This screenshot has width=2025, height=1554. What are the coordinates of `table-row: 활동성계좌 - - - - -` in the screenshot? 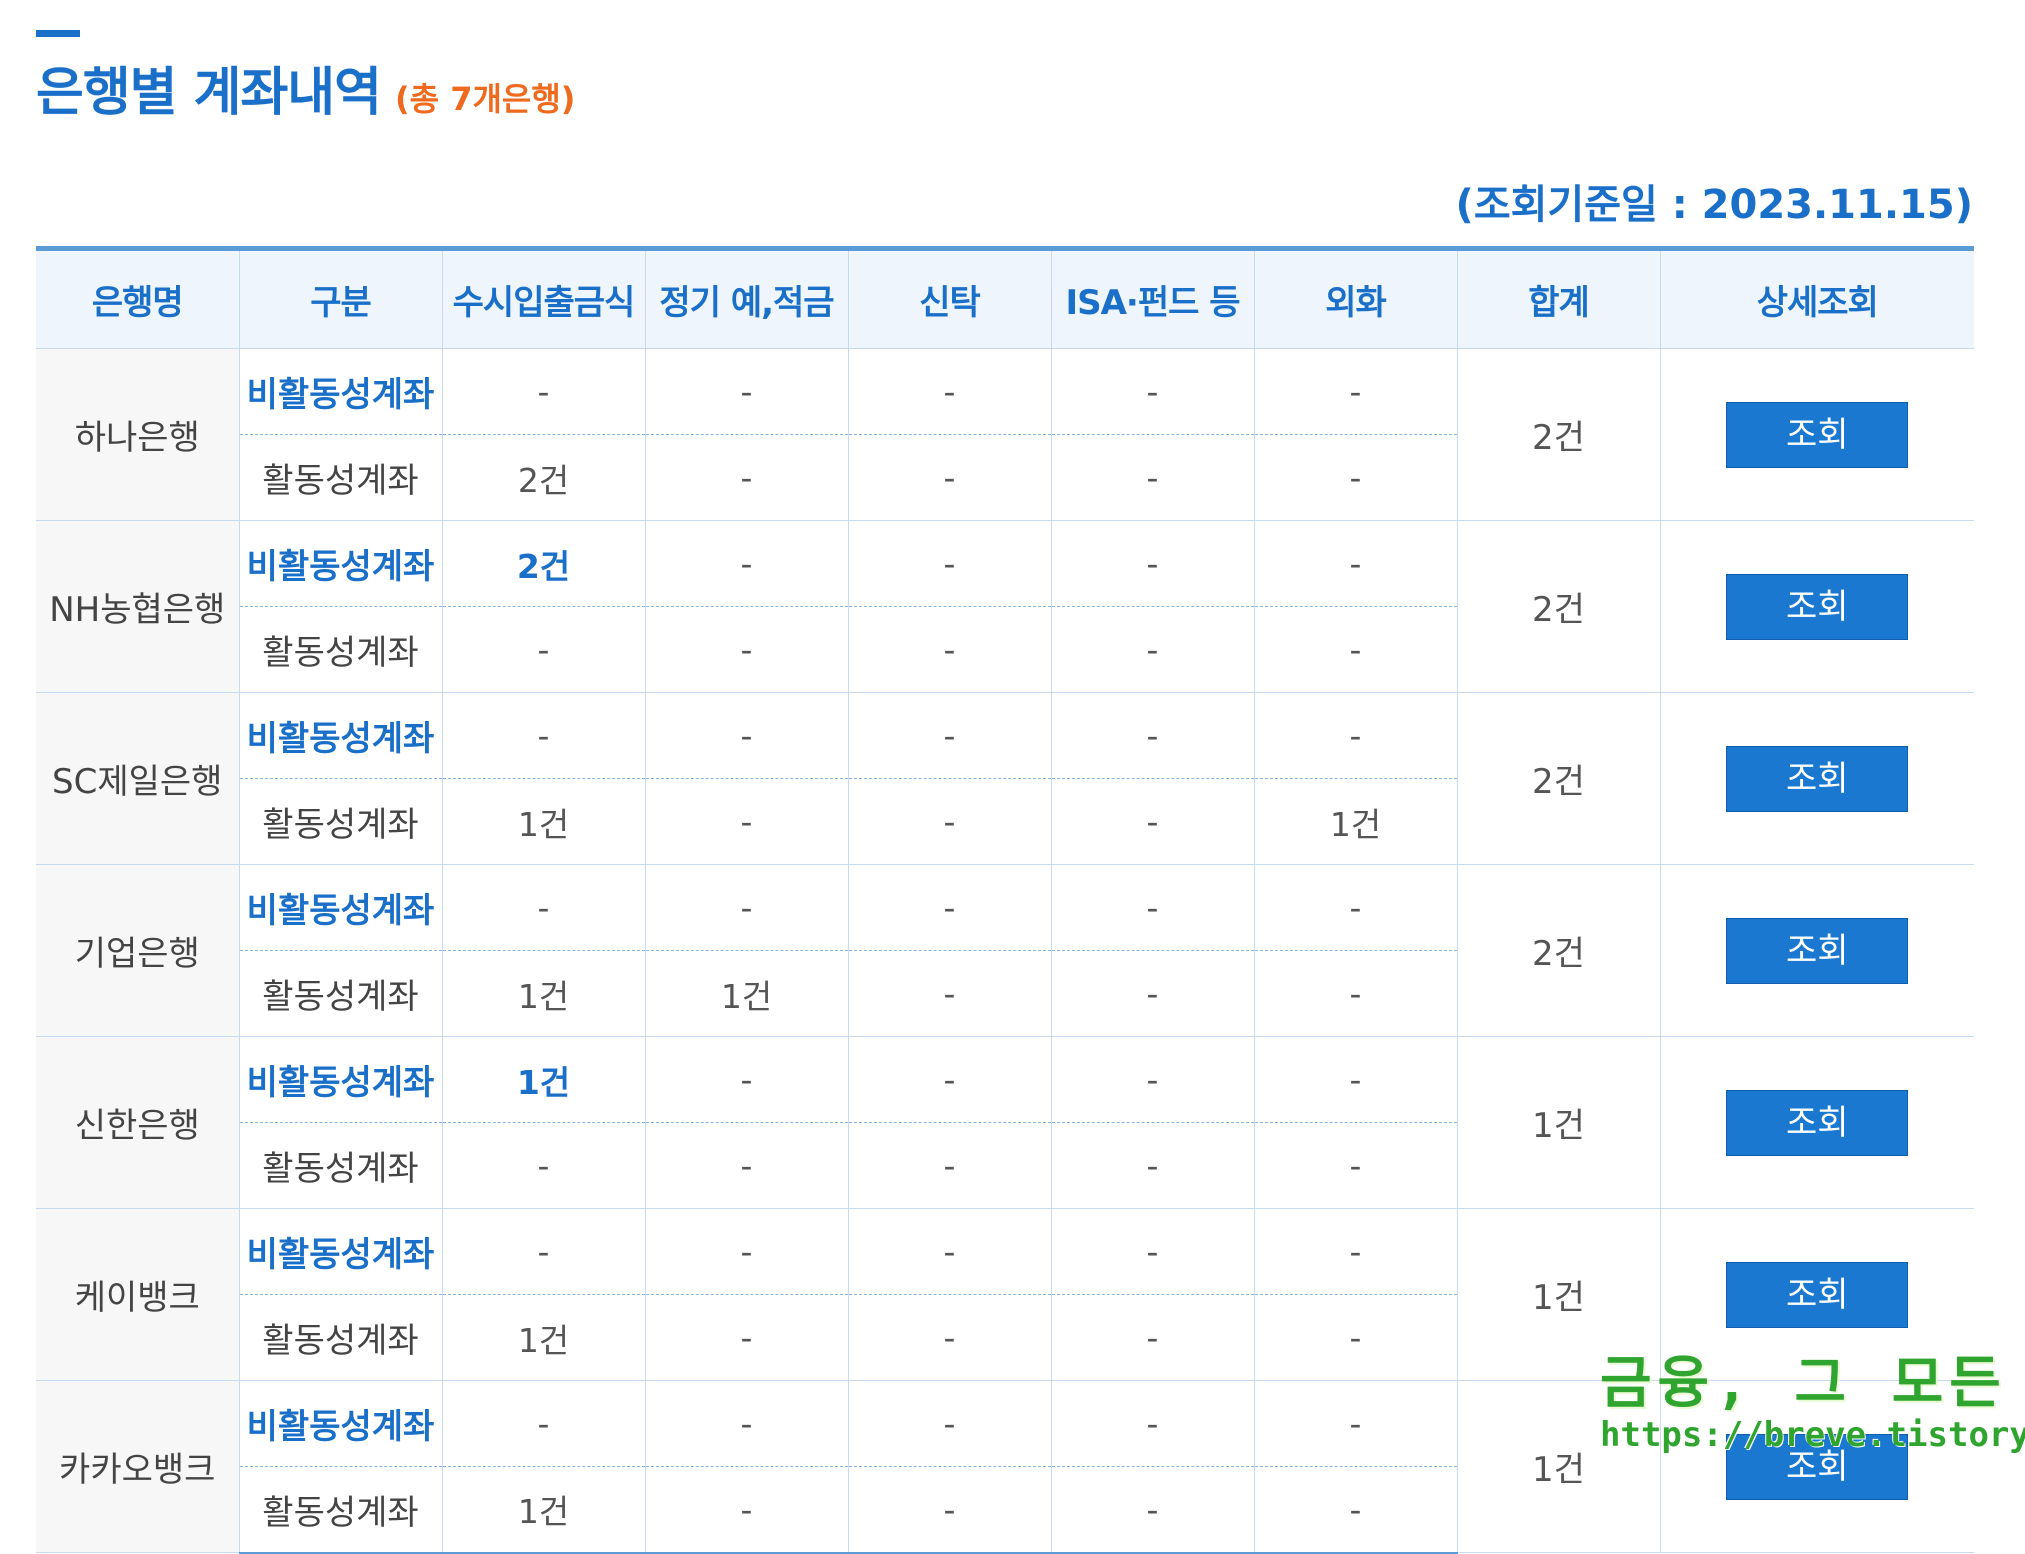 It's located at (1005, 1165).